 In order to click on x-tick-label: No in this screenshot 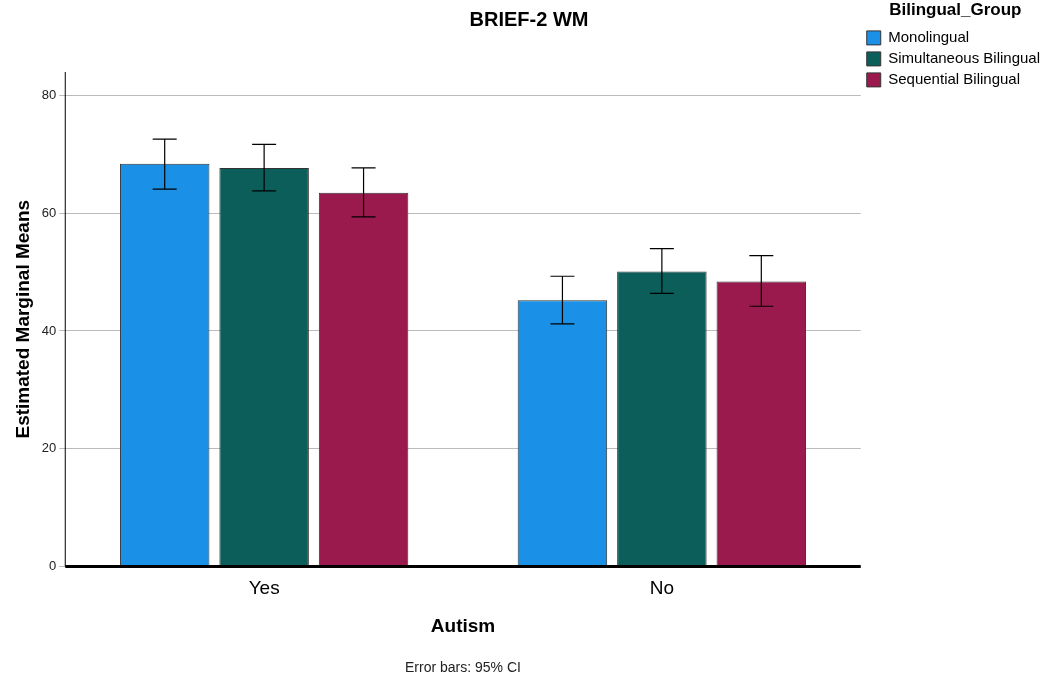, I will do `click(662, 588)`.